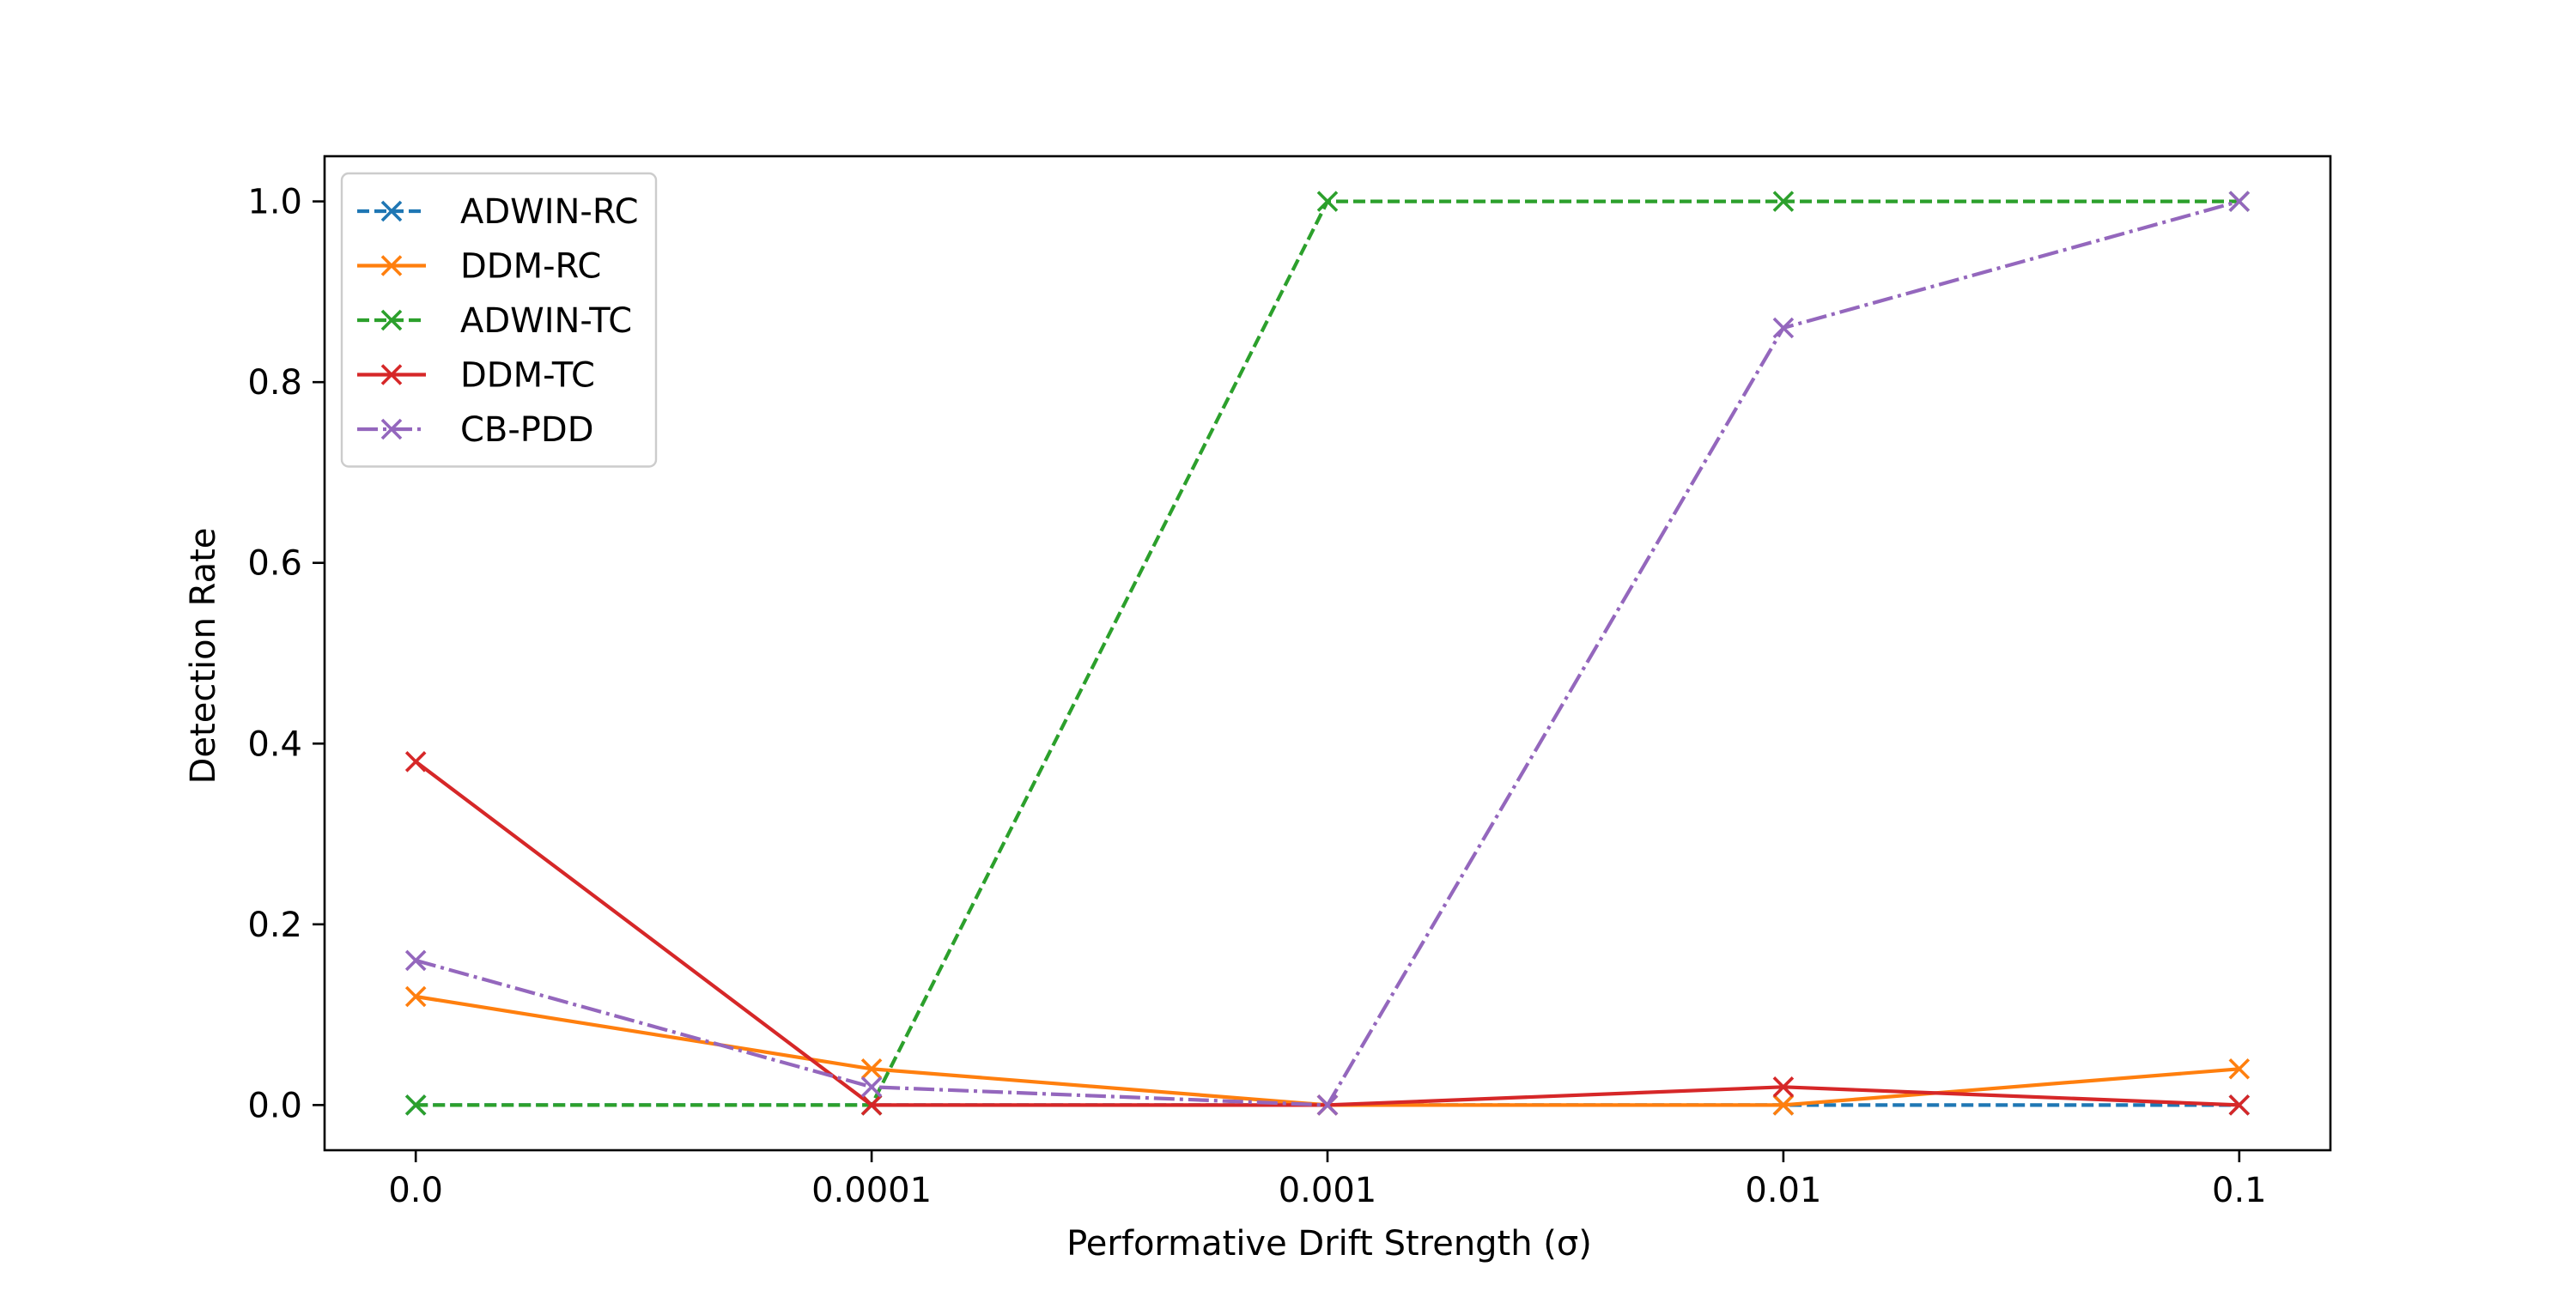 Image resolution: width=2576 pixels, height=1291 pixels. Describe the element at coordinates (546, 321) in the screenshot. I see `legend-label-adwin-tc: ADWIN-TC` at that location.